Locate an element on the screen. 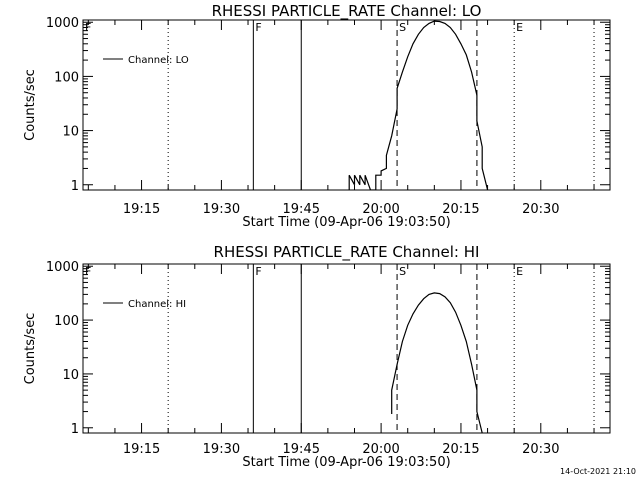 The height and width of the screenshot is (480, 640). chart-title: RHESSI PARTICLE_RATE Channel: HI is located at coordinates (347, 252).